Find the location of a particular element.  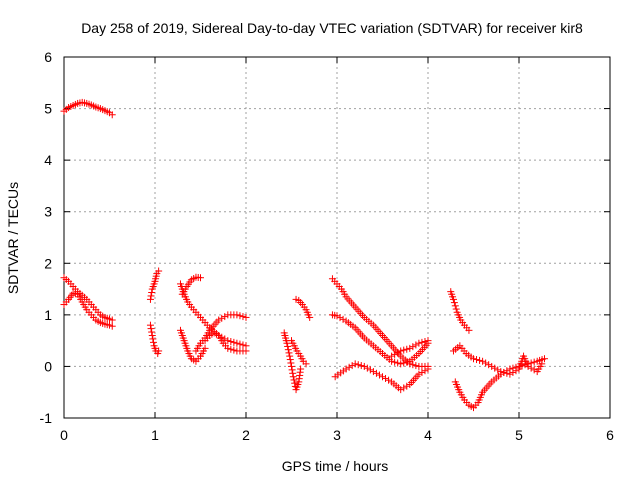

y-tick-label: 5 is located at coordinates (48, 109).